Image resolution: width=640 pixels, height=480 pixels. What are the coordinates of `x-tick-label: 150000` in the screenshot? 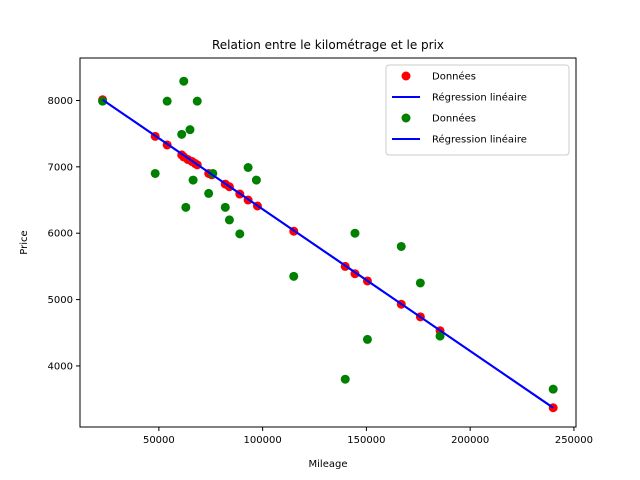 It's located at (366, 440).